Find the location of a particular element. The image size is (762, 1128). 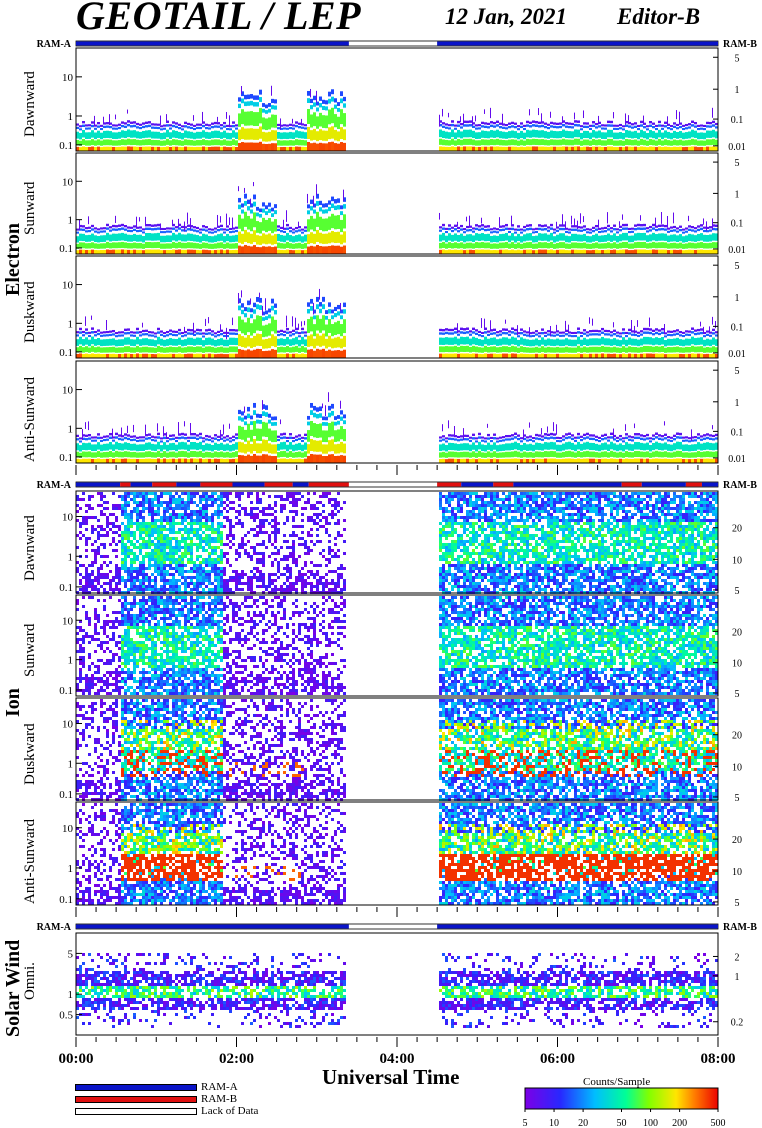

right-tick-label-e_sun-2: 0.1 is located at coordinates (737, 224).